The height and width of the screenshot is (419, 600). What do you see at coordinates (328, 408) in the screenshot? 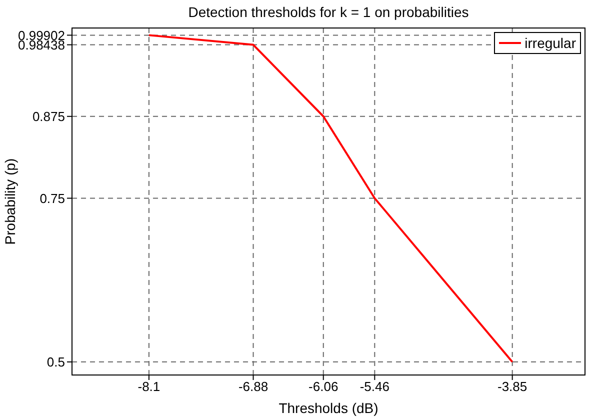
I see `x-axis-title: Thresholds (dB)` at bounding box center [328, 408].